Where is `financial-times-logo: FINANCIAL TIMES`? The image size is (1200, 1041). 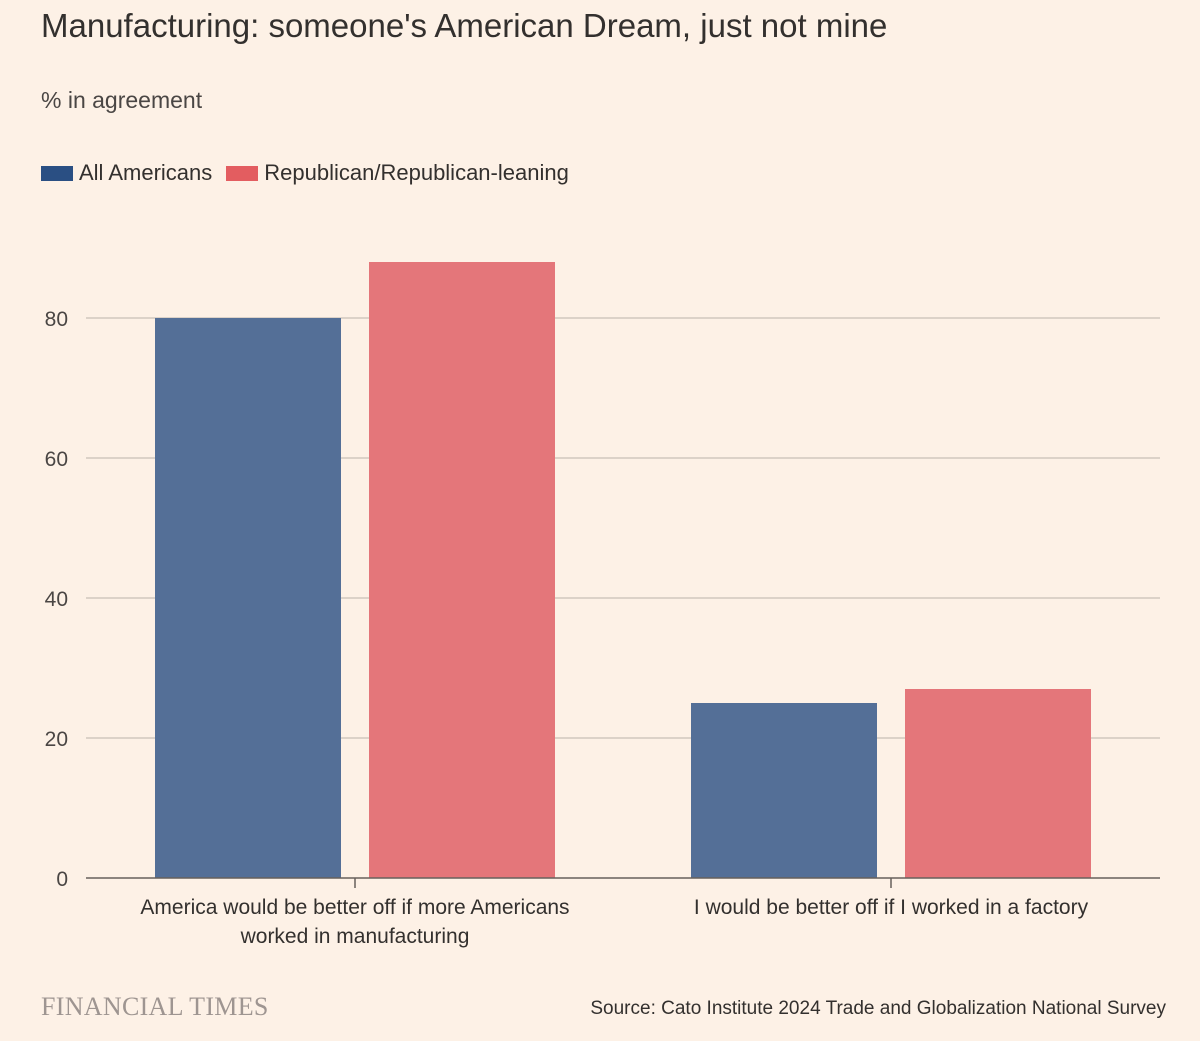 financial-times-logo: FINANCIAL TIMES is located at coordinates (155, 1006).